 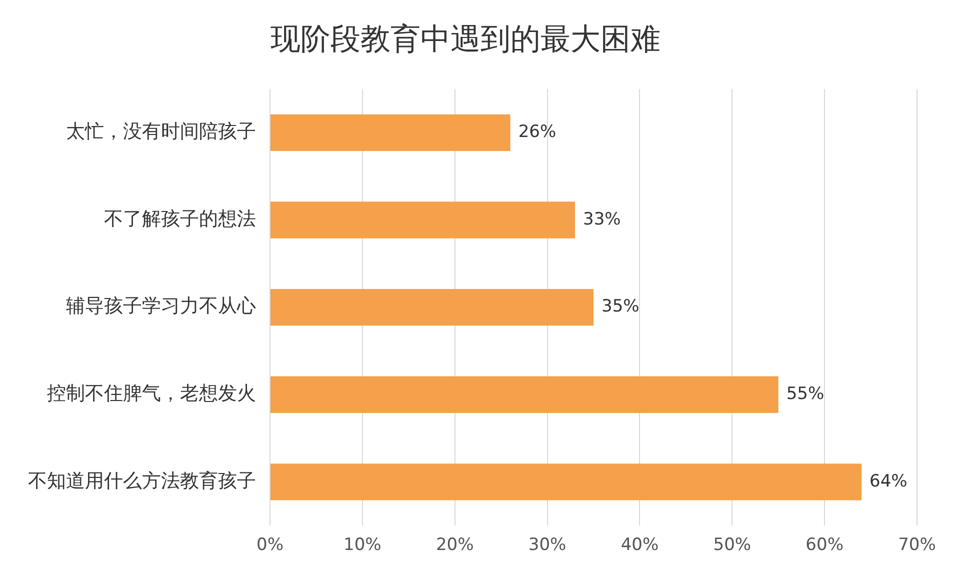 What do you see at coordinates (889, 481) in the screenshot?
I see `data-label: 64%` at bounding box center [889, 481].